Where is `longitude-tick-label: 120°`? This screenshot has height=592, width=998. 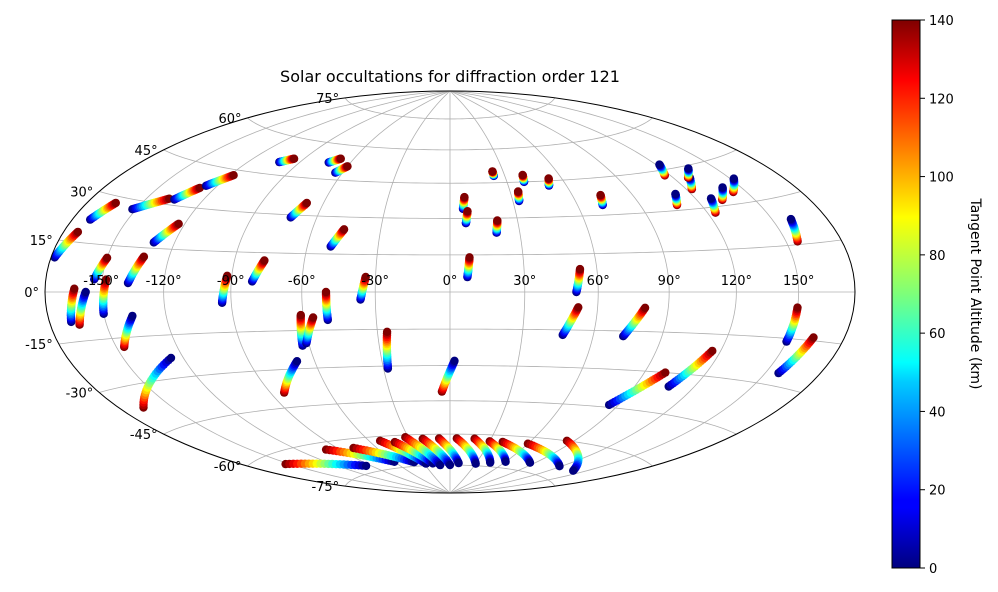
longitude-tick-label: 120° is located at coordinates (736, 281).